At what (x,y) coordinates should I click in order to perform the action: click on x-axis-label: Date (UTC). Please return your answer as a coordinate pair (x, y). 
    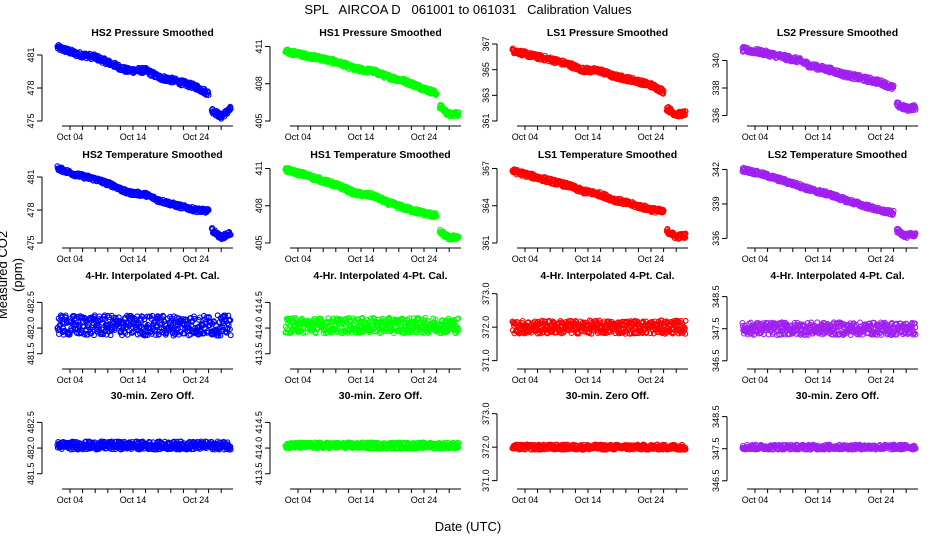
    Looking at the image, I should click on (468, 526).